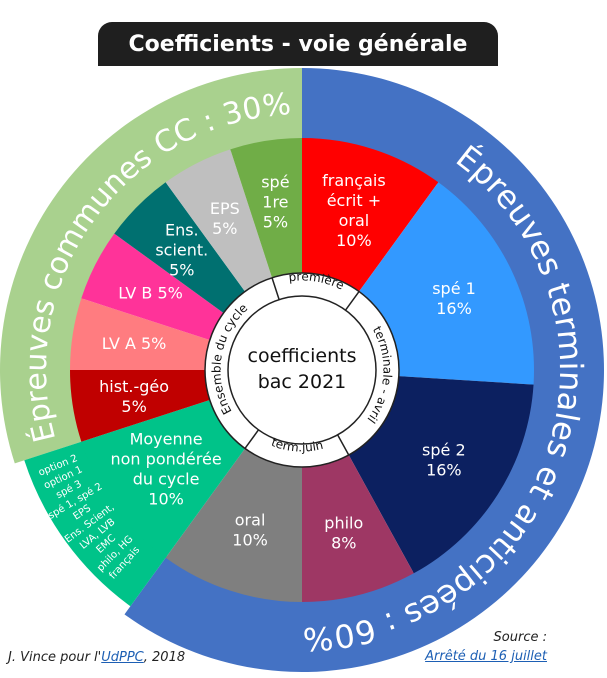 The image size is (607, 678). Describe the element at coordinates (150, 292) in the screenshot. I see `segment-label-lvb: LV B 5%` at that location.